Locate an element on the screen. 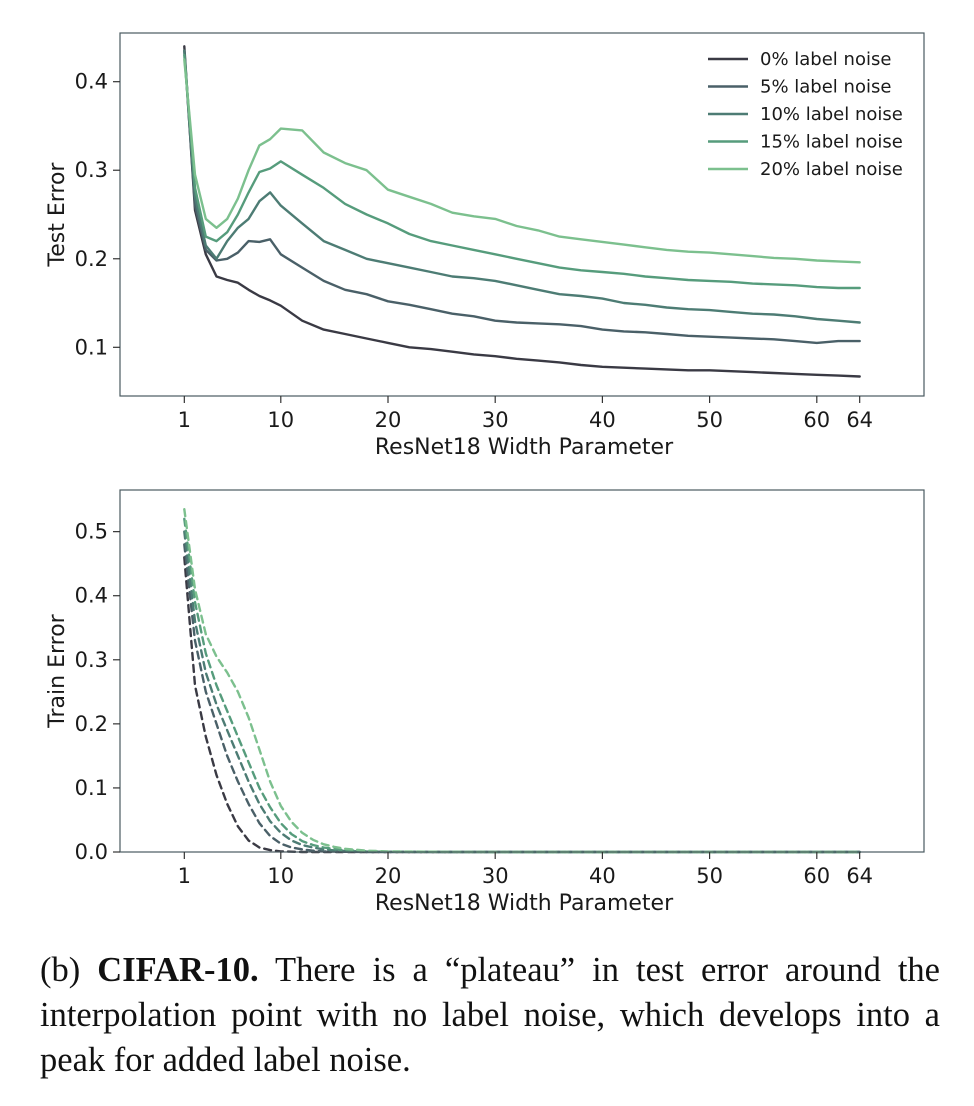 The image size is (974, 1106). test-x-tick-label-3: 30 is located at coordinates (495, 420).